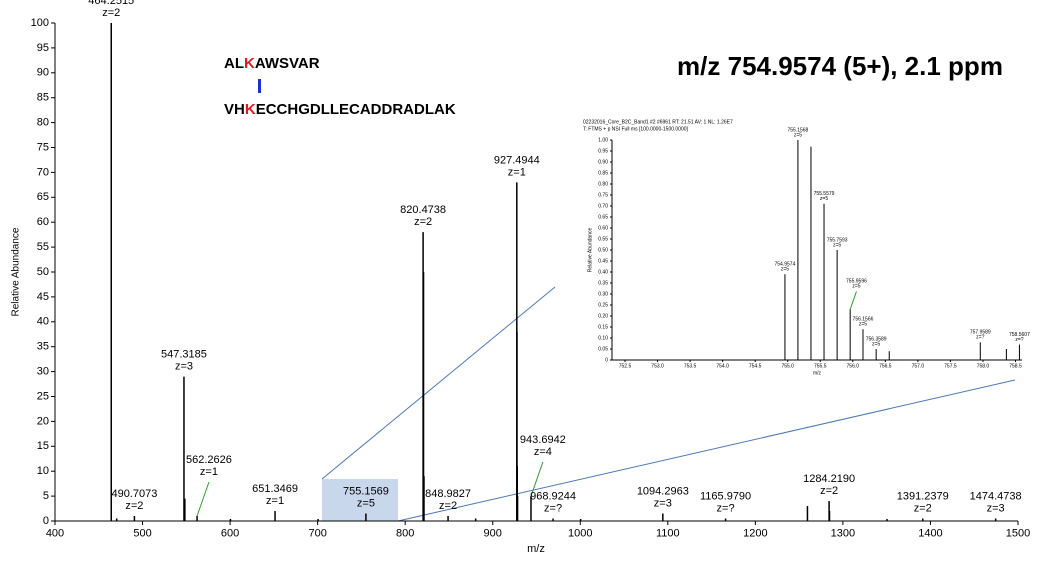 The width and height of the screenshot is (1044, 564). What do you see at coordinates (885, 366) in the screenshot?
I see `inset-x-tick-label: 756.5` at bounding box center [885, 366].